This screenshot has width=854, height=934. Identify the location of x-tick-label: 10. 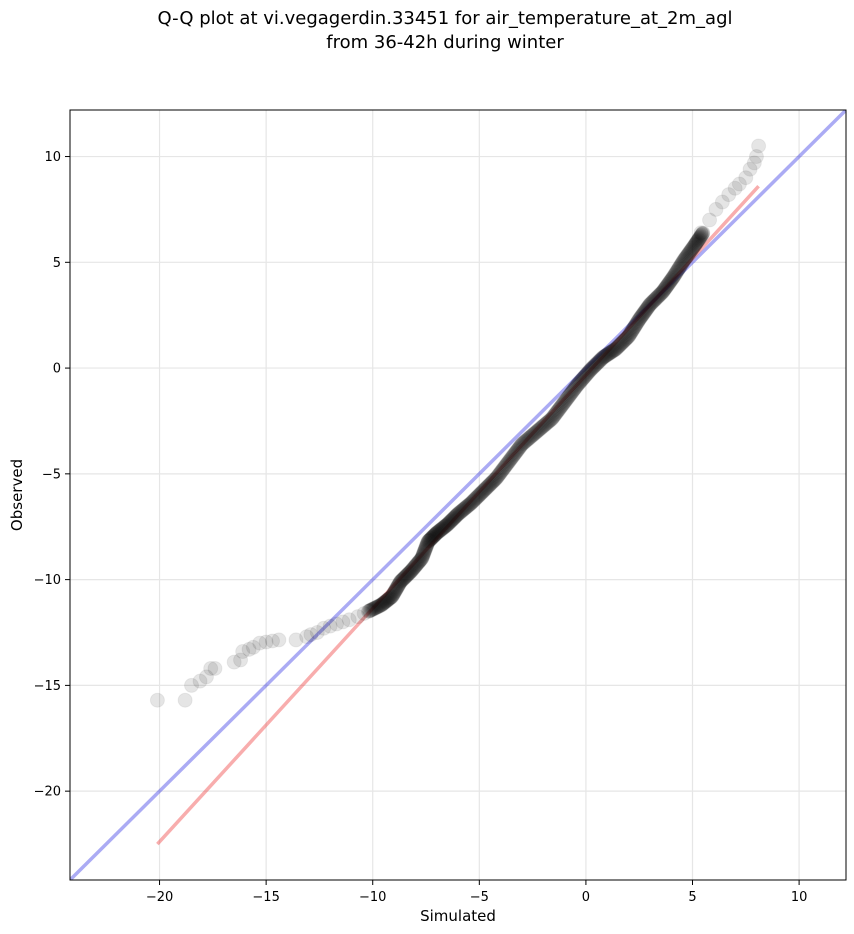
(799, 897).